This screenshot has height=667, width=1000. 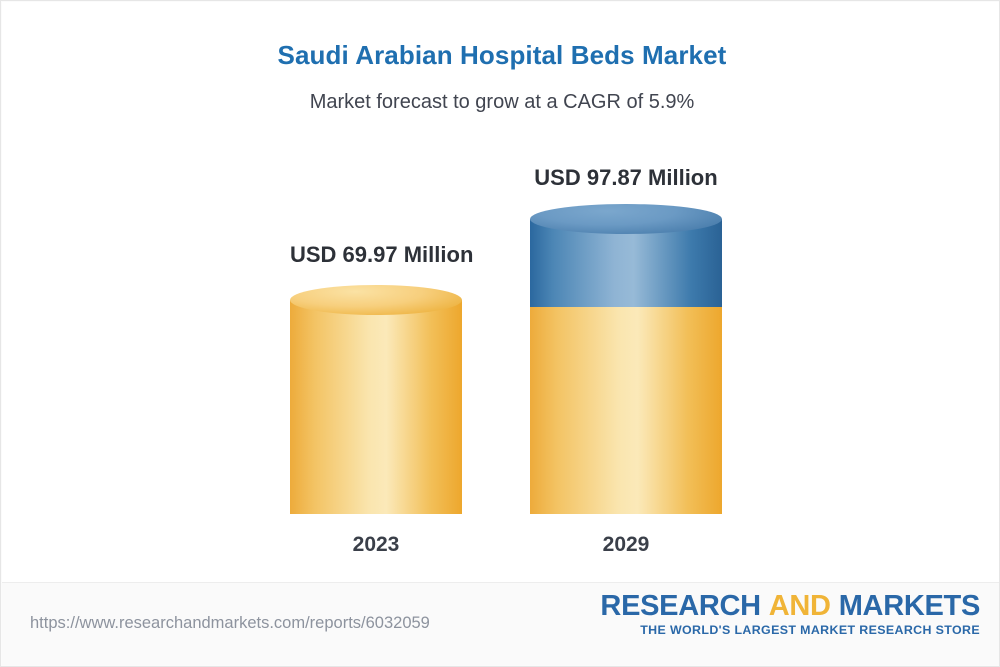 I want to click on bar-cylinder-2023, so click(x=376, y=399).